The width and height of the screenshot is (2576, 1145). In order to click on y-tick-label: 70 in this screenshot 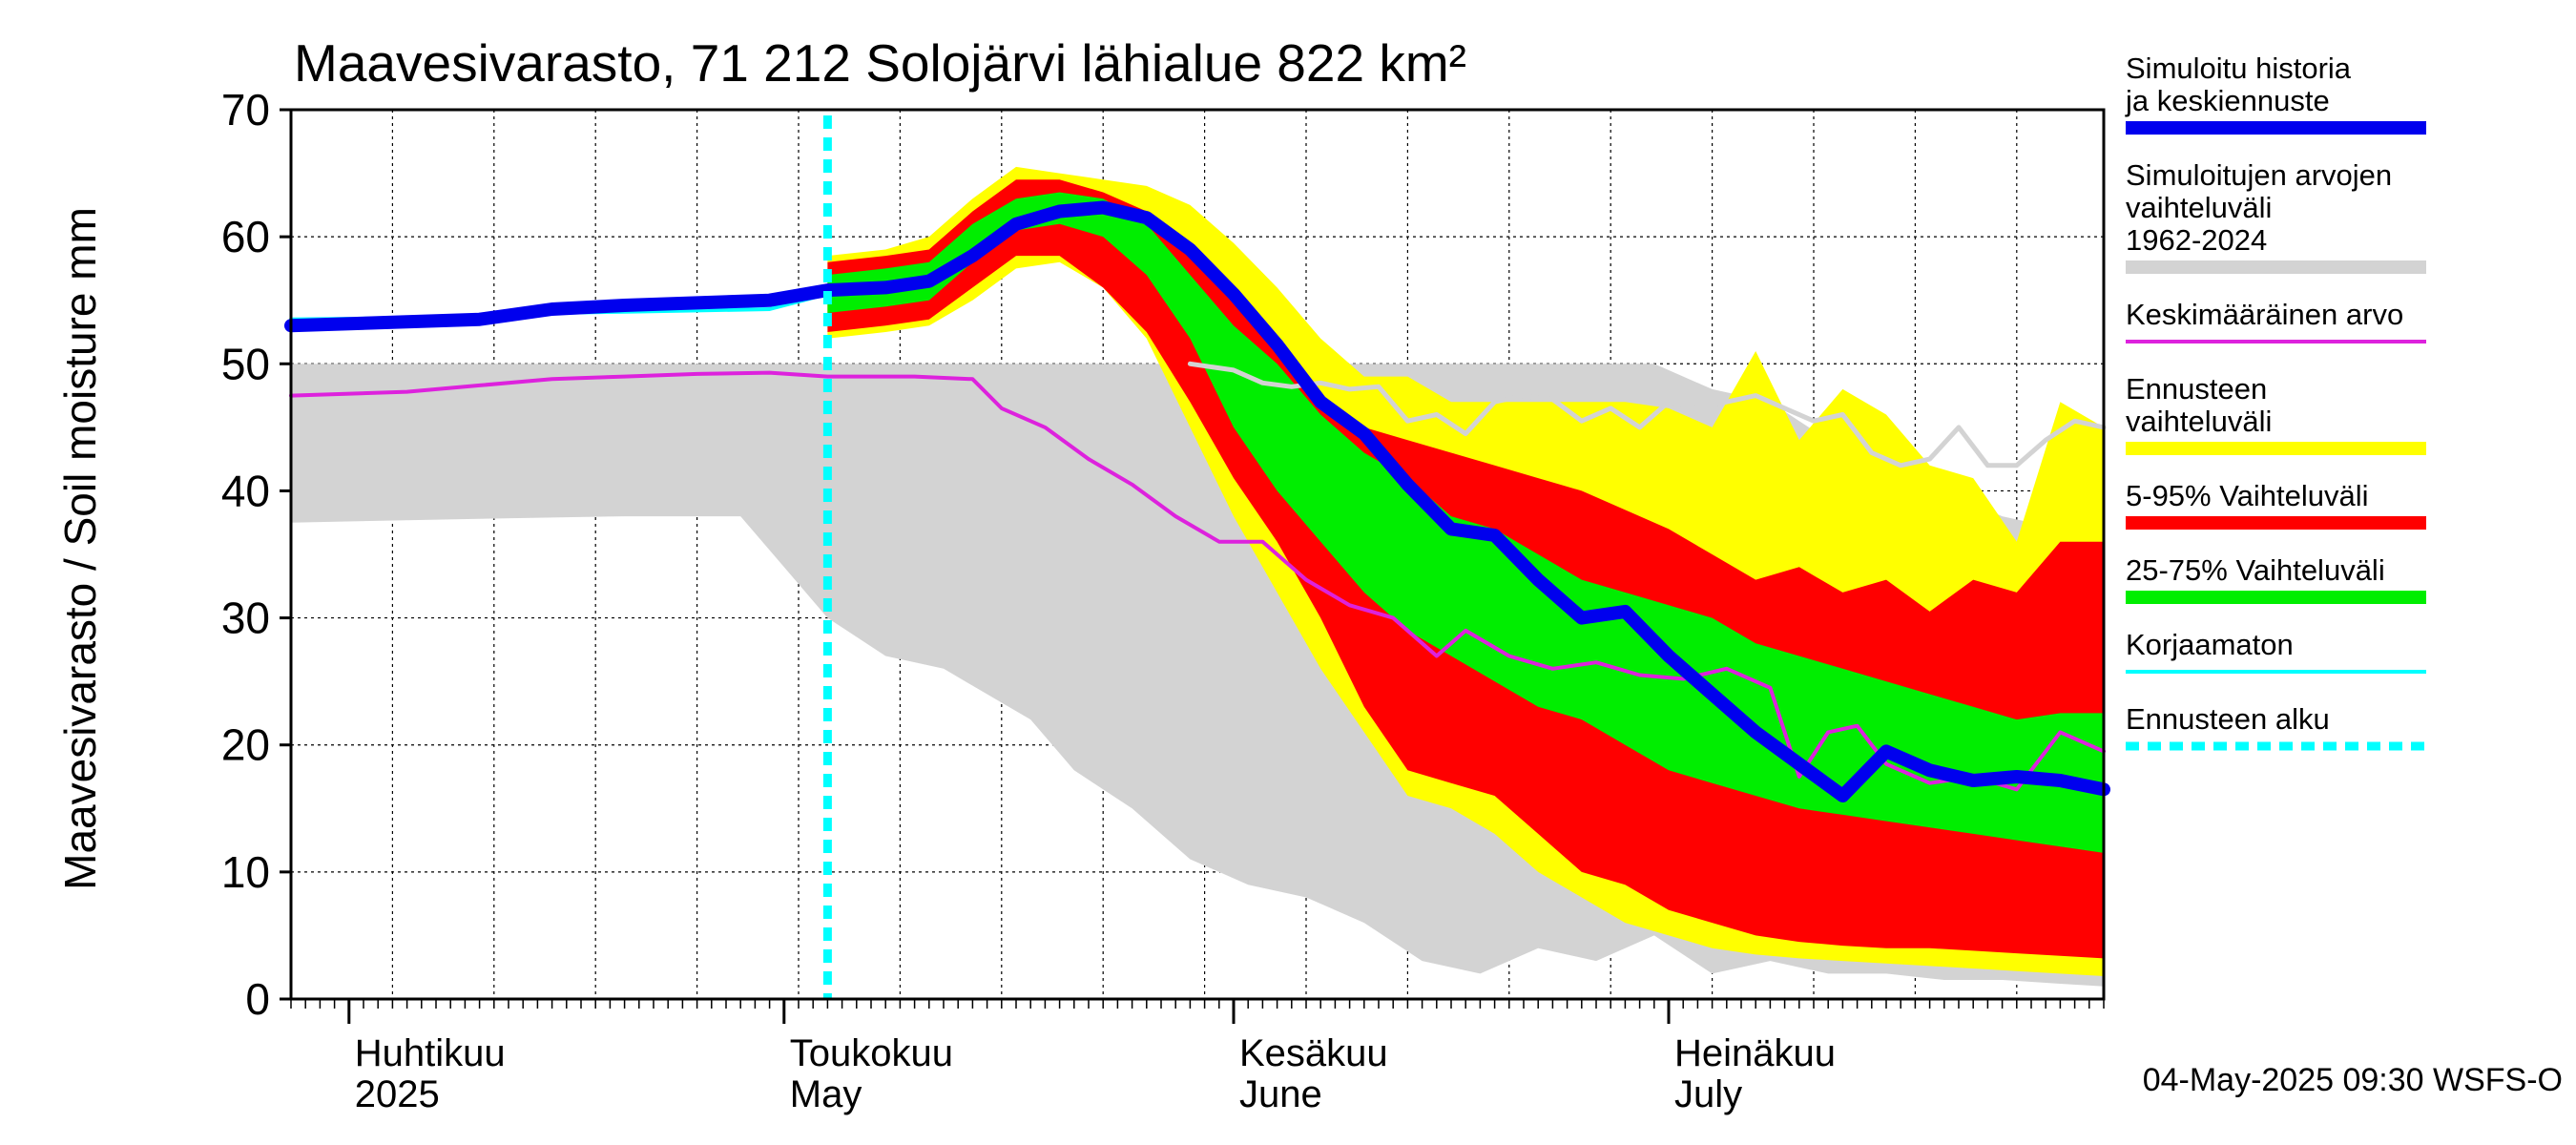, I will do `click(245, 110)`.